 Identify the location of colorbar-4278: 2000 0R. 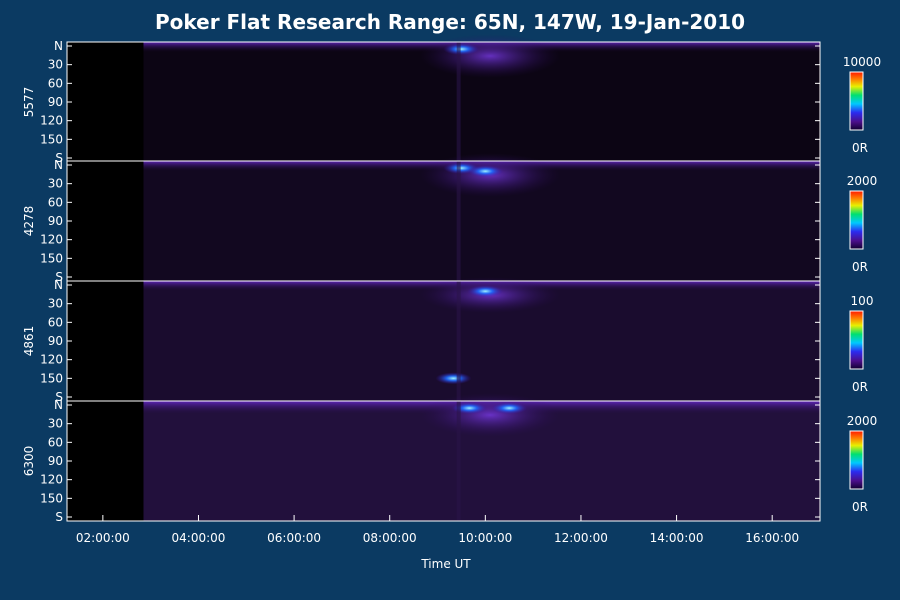
(862, 224).